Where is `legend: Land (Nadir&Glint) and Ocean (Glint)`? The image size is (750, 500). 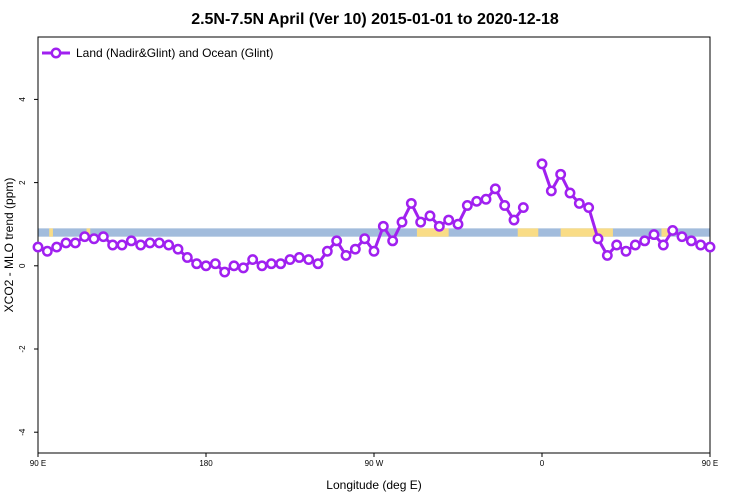
legend: Land (Nadir&Glint) and Ocean (Glint) is located at coordinates (157, 53).